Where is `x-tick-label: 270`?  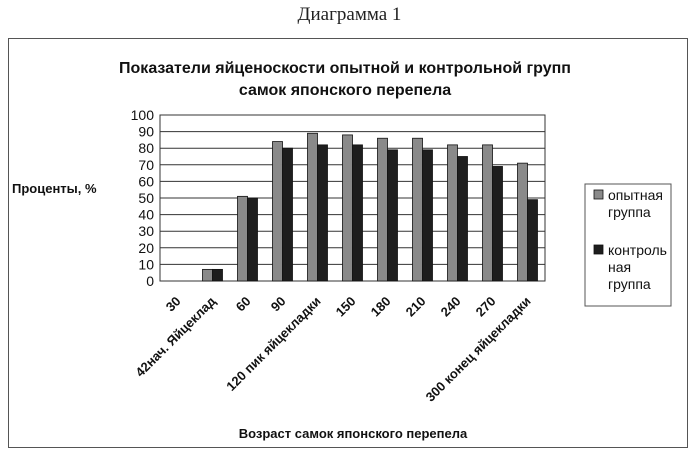 x-tick-label: 270 is located at coordinates (486, 307).